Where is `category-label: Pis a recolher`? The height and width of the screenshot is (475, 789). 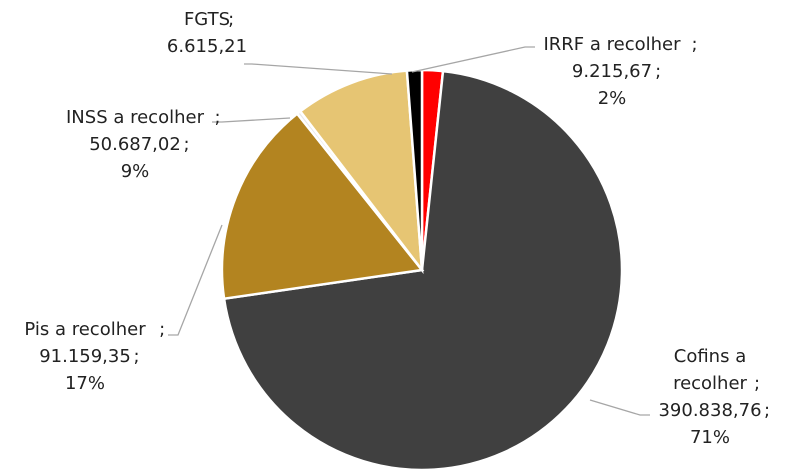
category-label: Pis a recolher is located at coordinates (85, 329).